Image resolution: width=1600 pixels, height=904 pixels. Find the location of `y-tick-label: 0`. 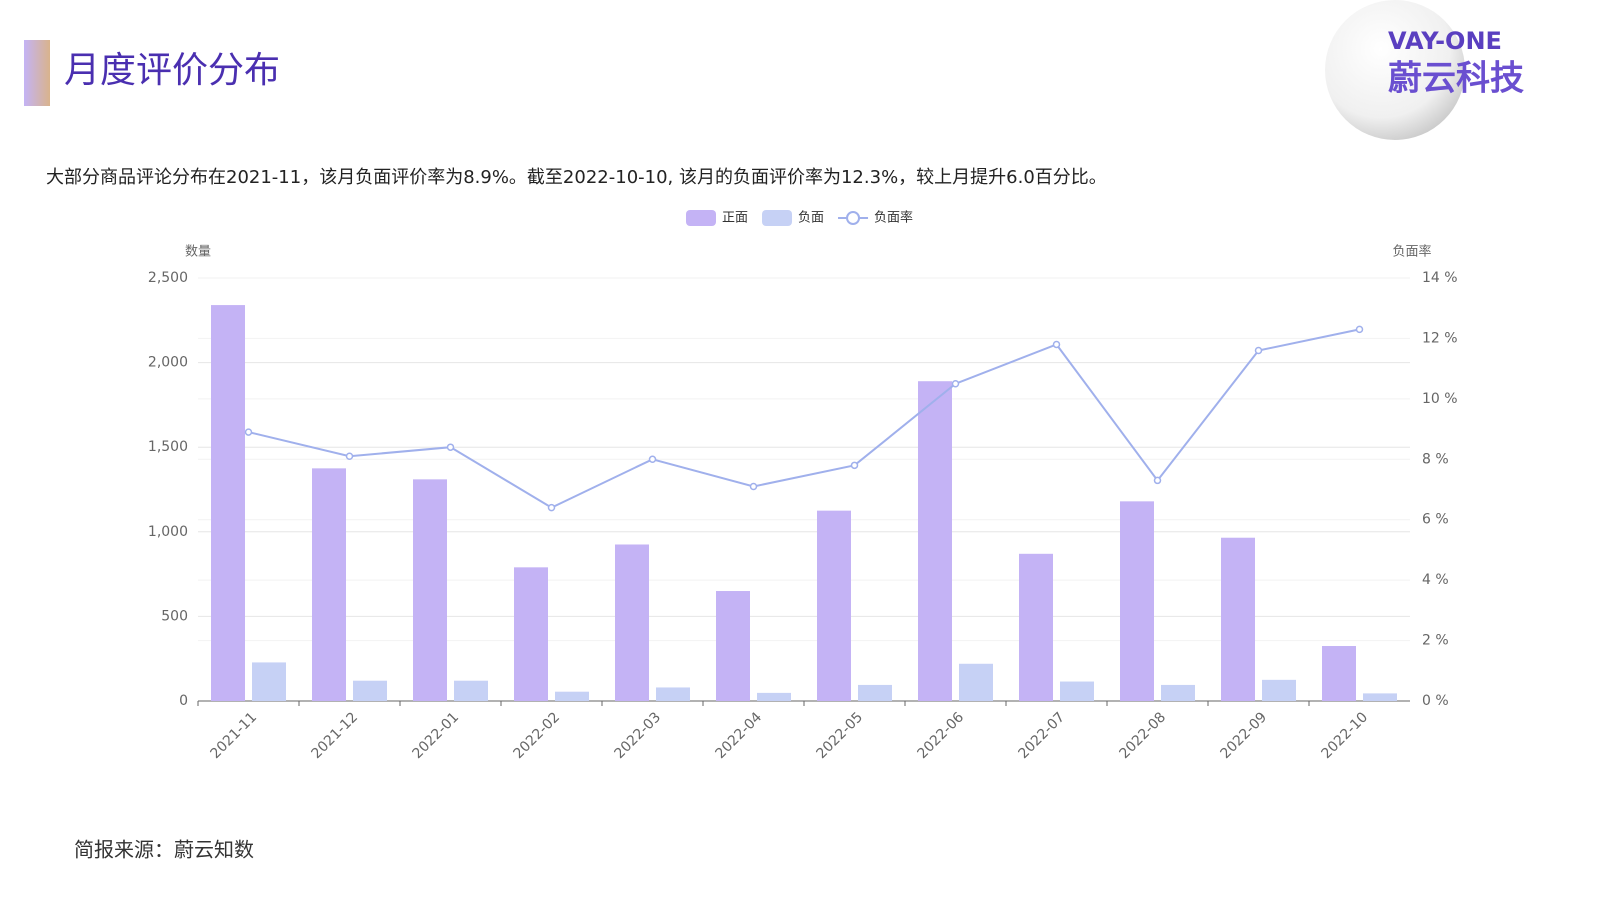

y-tick-label: 0 is located at coordinates (183, 701).